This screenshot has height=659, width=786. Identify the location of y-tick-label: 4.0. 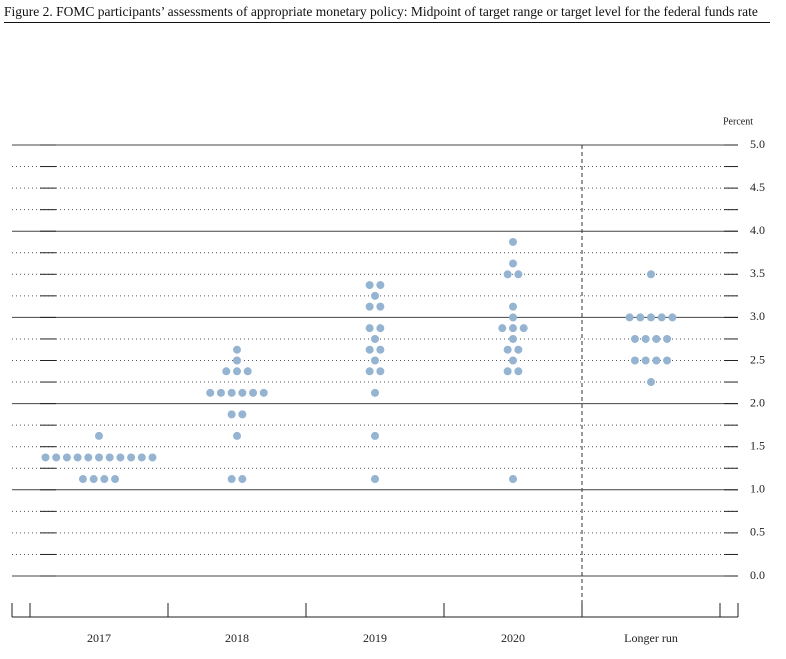
(757, 230).